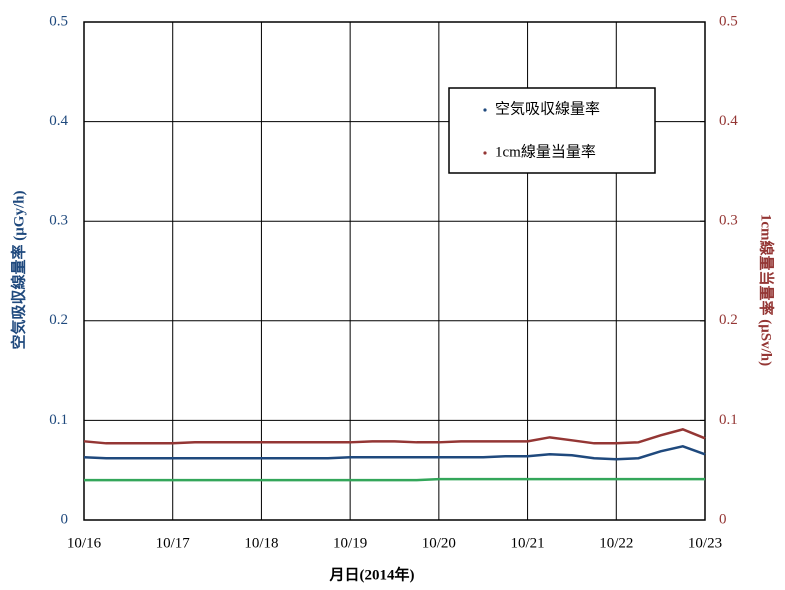 The image size is (785, 590). Describe the element at coordinates (728, 121) in the screenshot. I see `y2-tick-label: 0.4` at that location.